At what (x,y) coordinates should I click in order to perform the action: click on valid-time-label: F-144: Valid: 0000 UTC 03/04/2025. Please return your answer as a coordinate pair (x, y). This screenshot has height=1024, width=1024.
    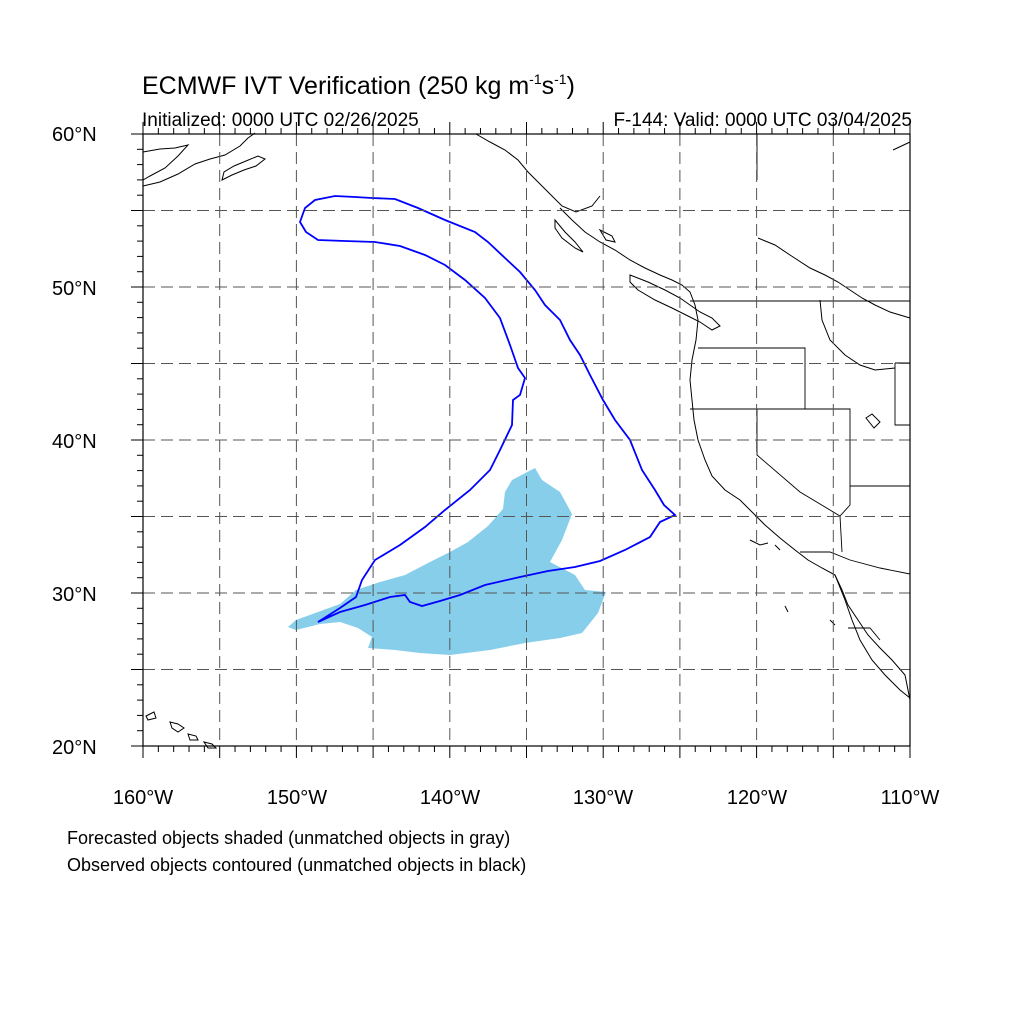
    Looking at the image, I should click on (762, 120).